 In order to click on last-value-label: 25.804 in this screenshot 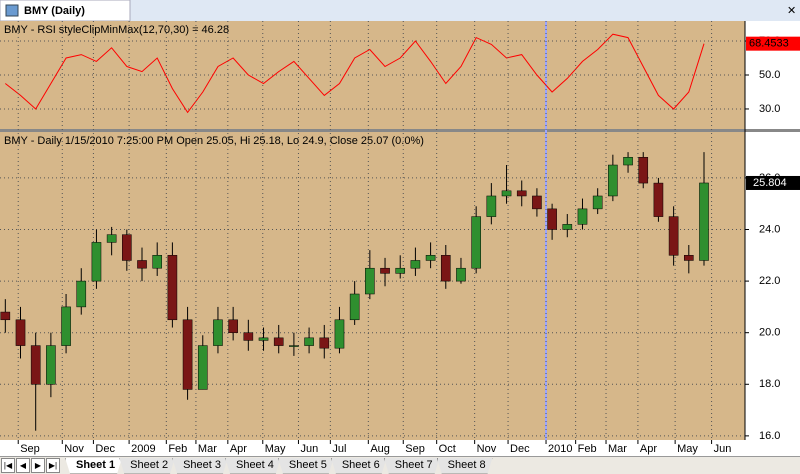, I will do `click(770, 183)`.